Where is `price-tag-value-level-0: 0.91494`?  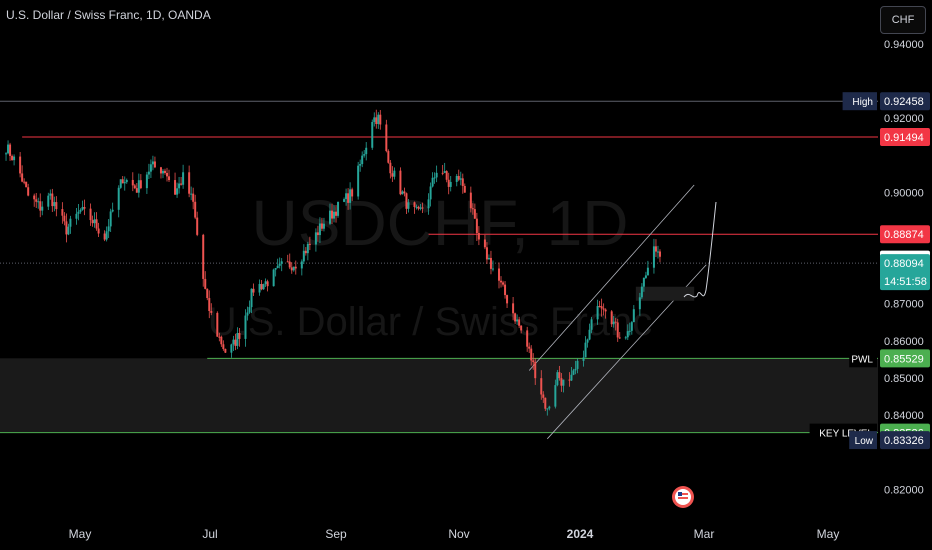 price-tag-value-level-0: 0.91494 is located at coordinates (904, 138).